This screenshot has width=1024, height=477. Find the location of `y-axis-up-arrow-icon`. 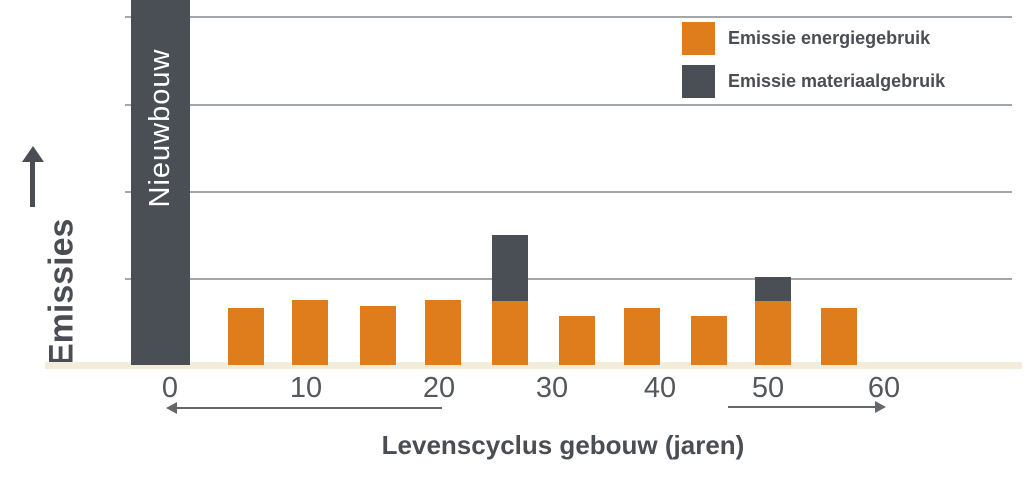

y-axis-up-arrow-icon is located at coordinates (33, 154).